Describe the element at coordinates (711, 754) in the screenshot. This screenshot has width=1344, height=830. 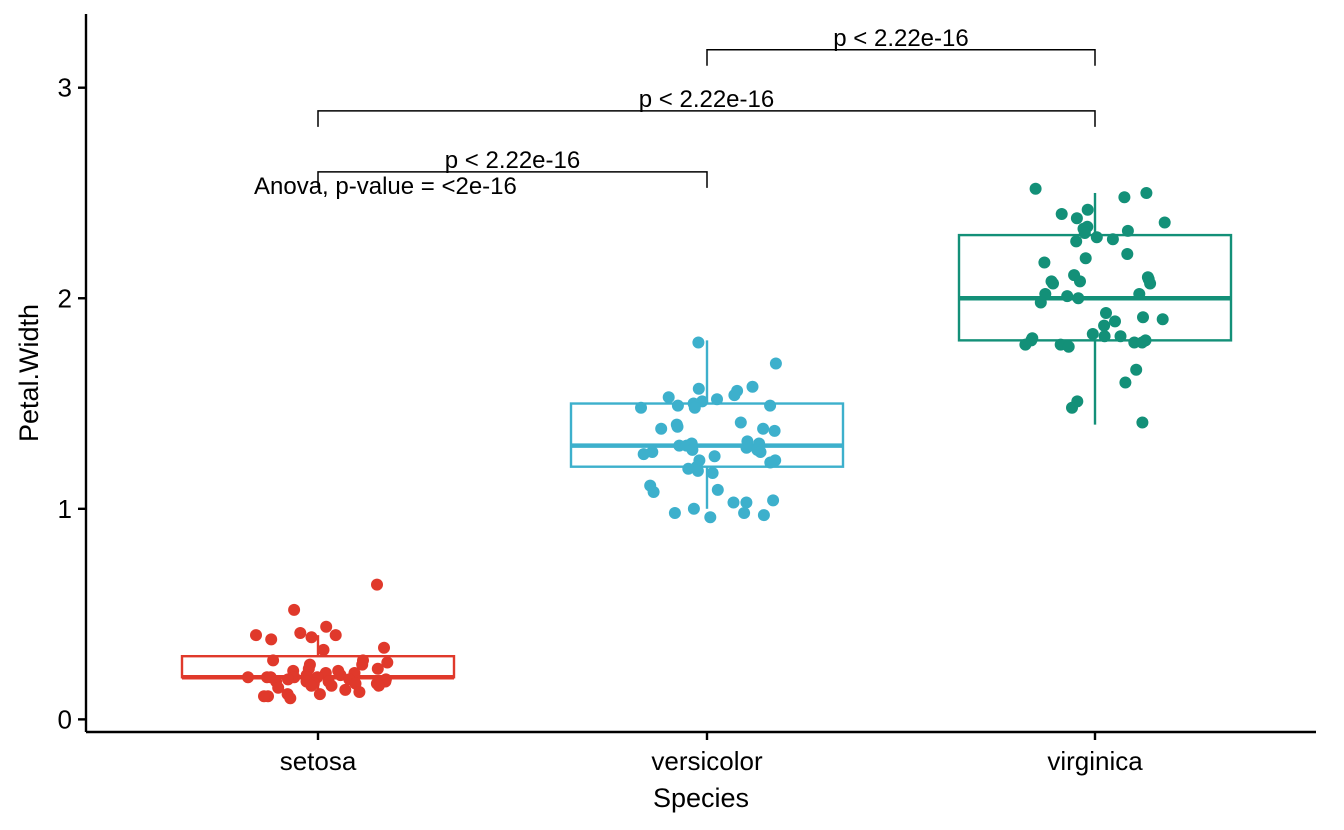
I see `x-axis-ticks: setosa versicolor virginica` at that location.